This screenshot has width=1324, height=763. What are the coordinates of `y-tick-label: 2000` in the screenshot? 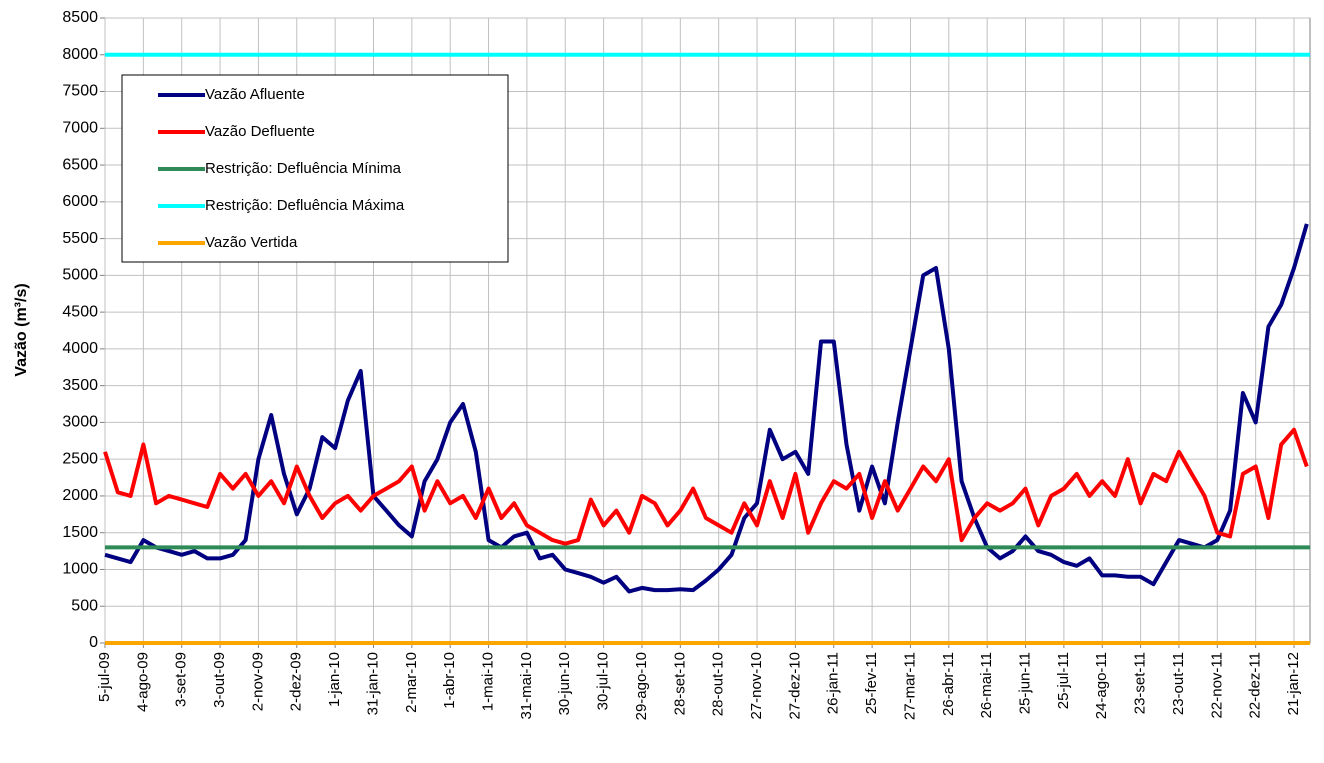 It's located at (80, 495).